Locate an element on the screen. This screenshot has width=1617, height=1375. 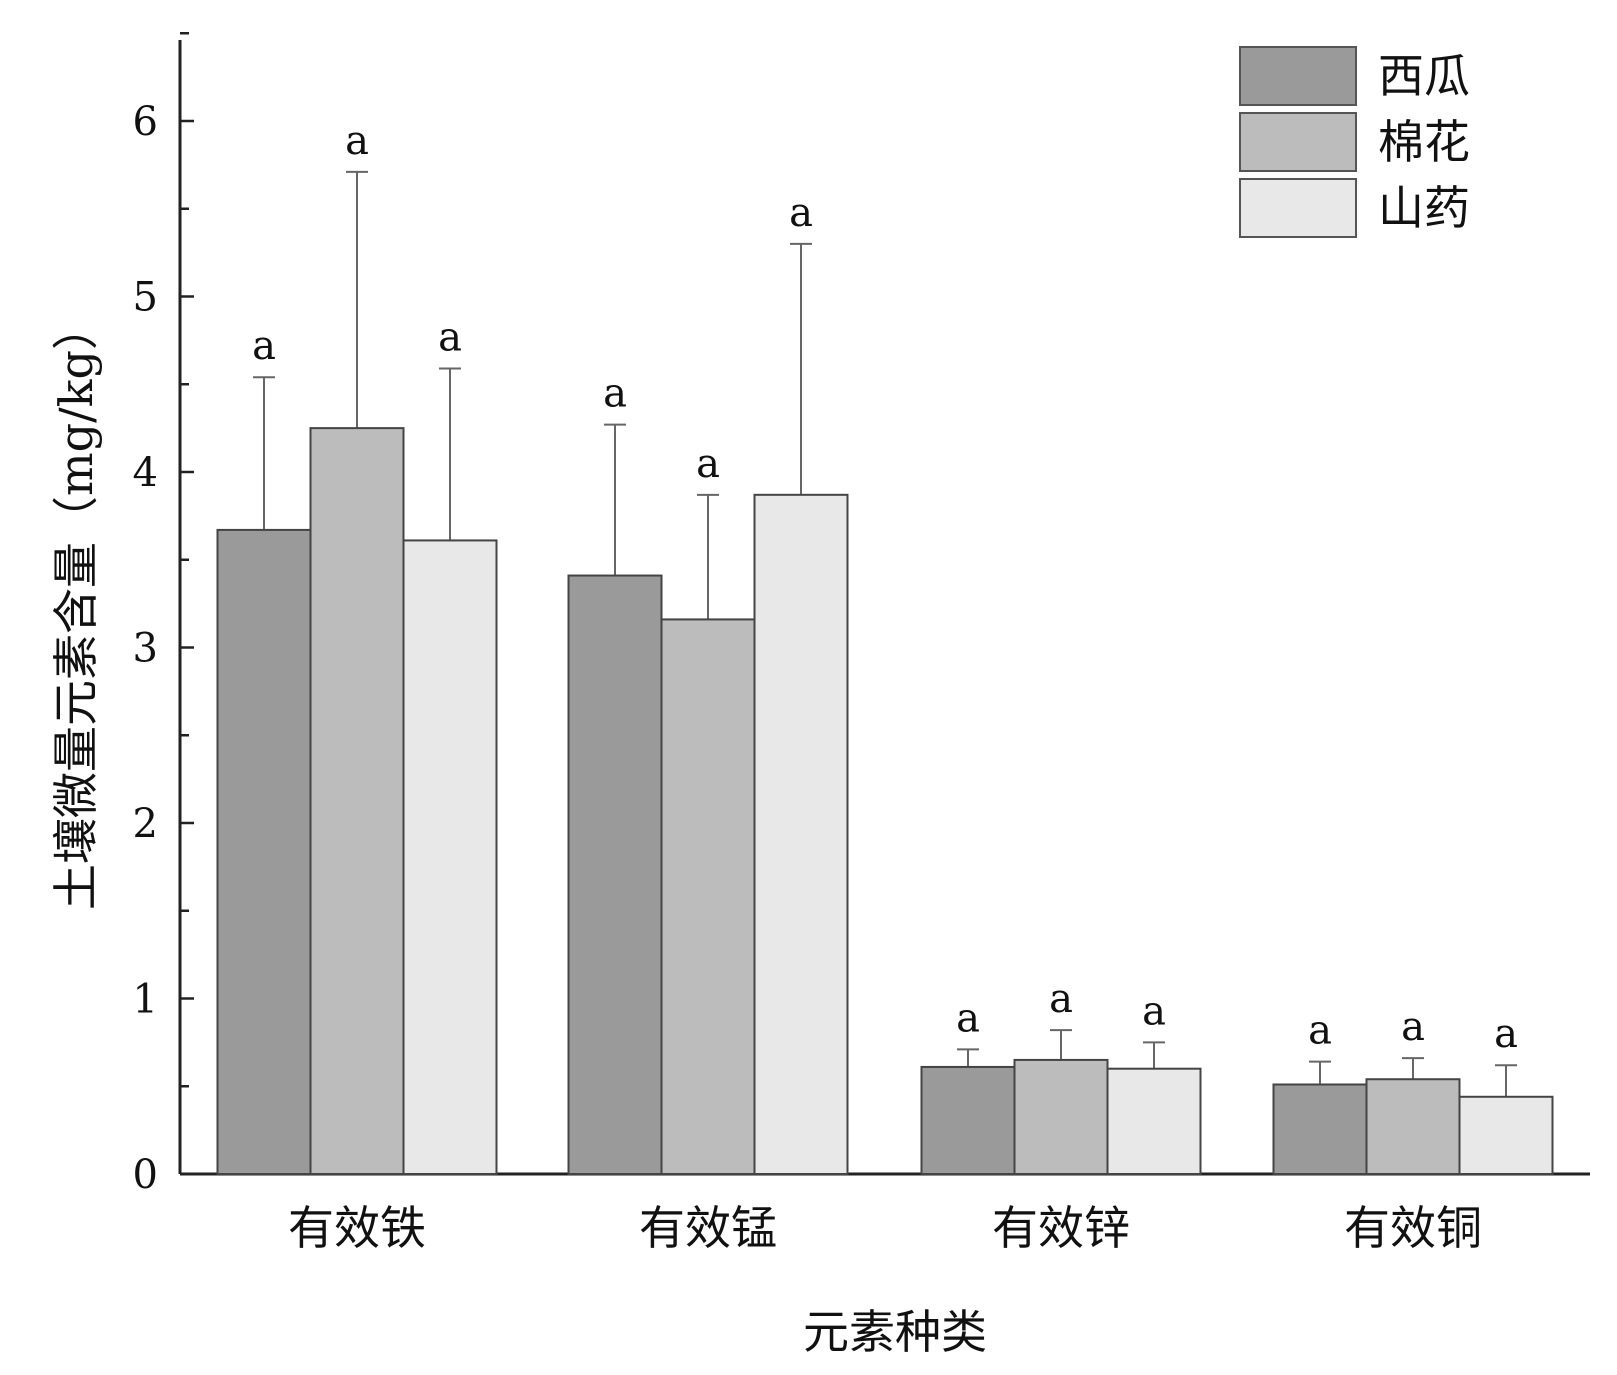
y-tick-label: 5 is located at coordinates (145, 298).